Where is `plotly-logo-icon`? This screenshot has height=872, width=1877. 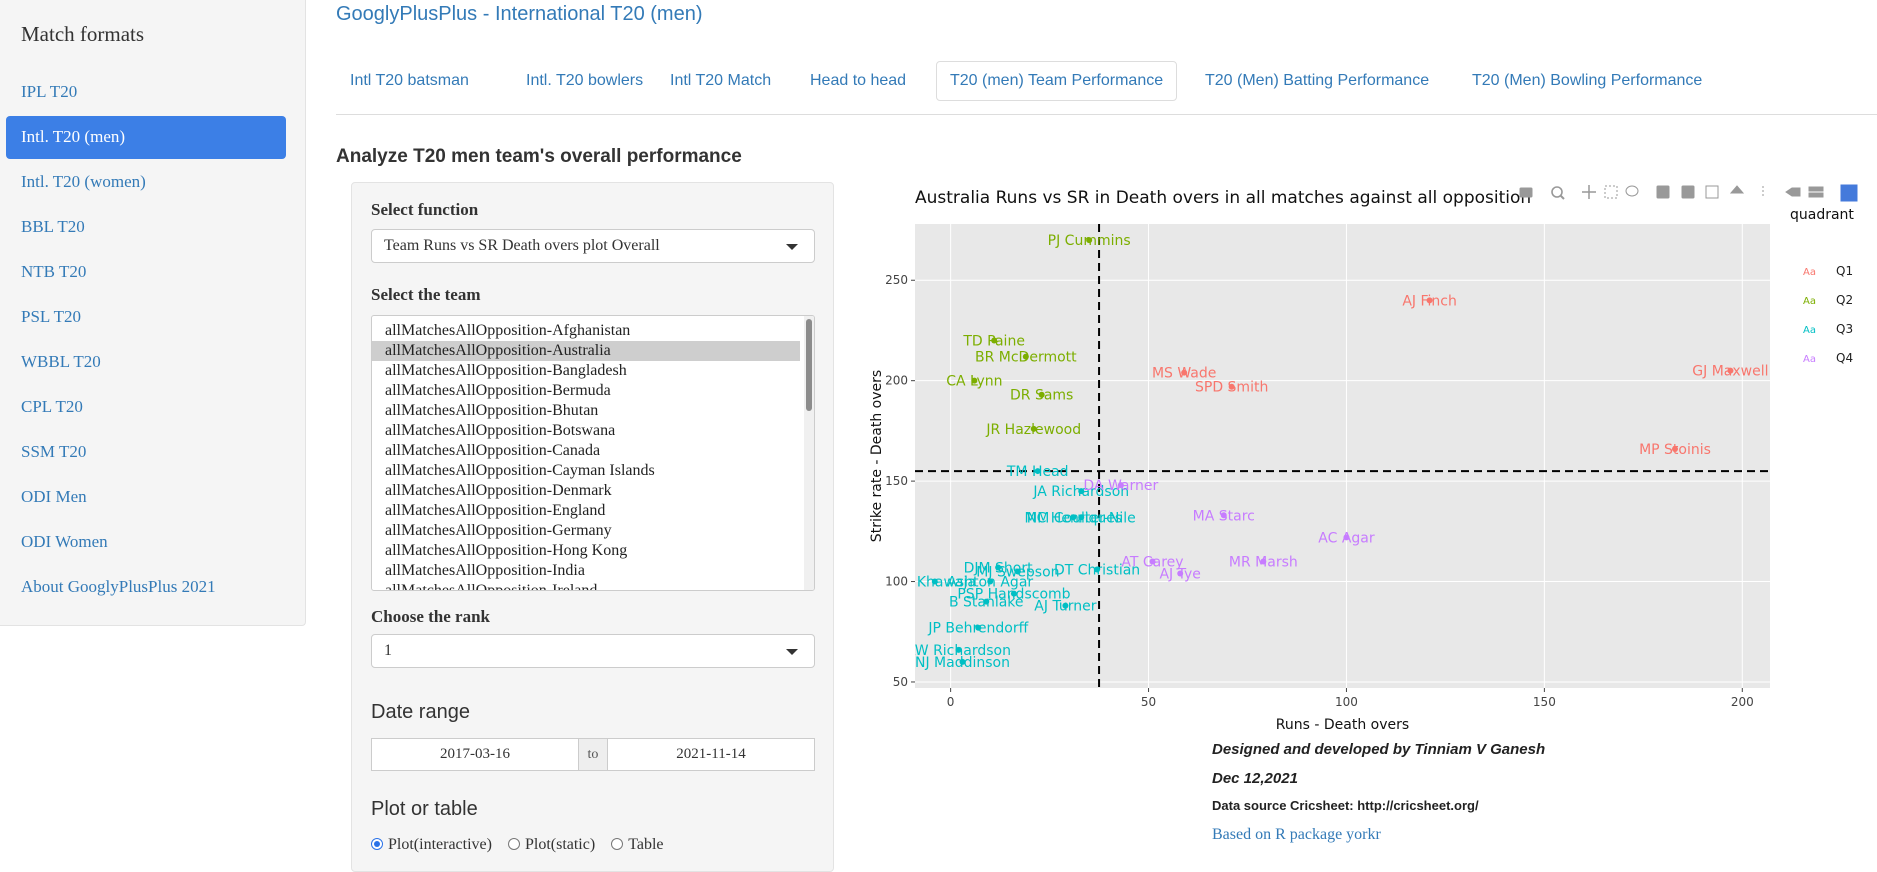 plotly-logo-icon is located at coordinates (1849, 193).